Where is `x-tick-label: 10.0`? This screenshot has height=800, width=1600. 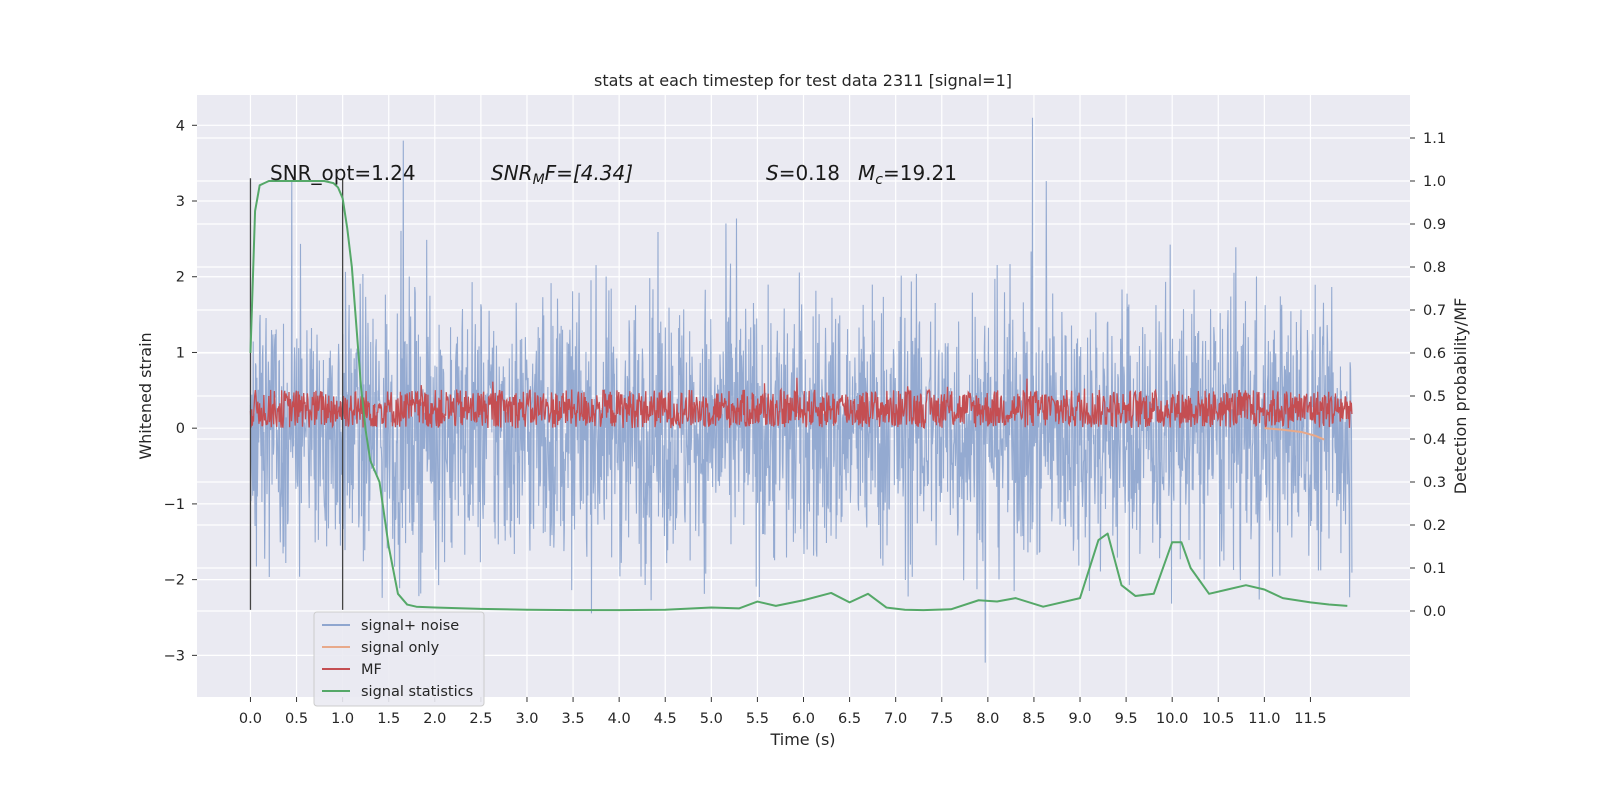
x-tick-label: 10.0 is located at coordinates (1172, 719).